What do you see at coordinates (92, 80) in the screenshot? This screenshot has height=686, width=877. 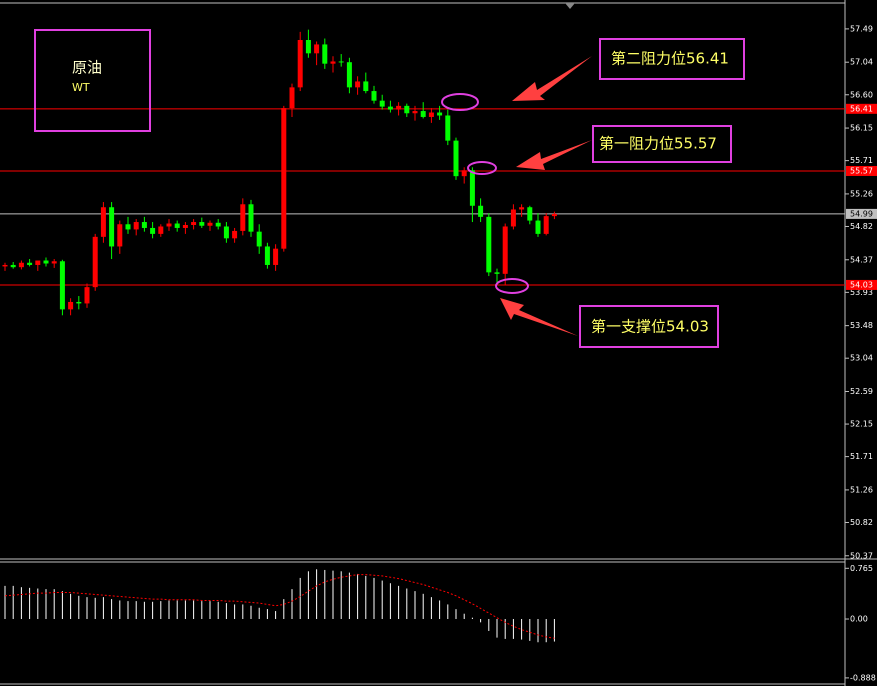 I see `label-box` at bounding box center [92, 80].